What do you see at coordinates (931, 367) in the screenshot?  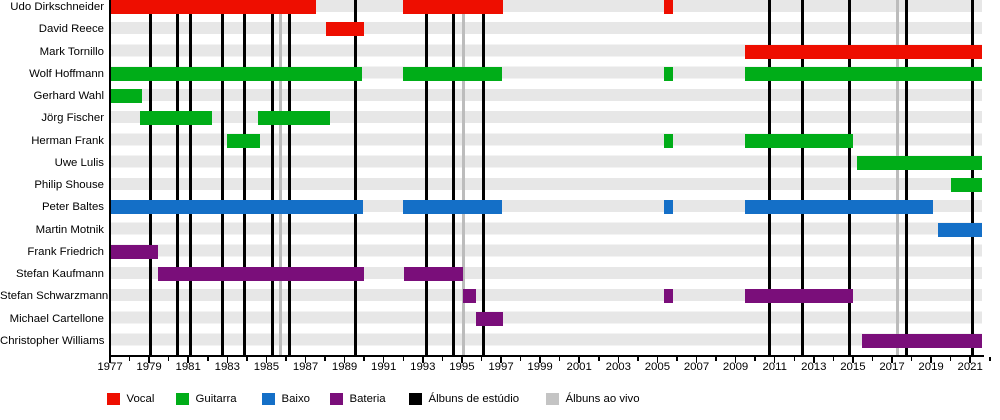 I see `x-axis-tick-label: 2019` at bounding box center [931, 367].